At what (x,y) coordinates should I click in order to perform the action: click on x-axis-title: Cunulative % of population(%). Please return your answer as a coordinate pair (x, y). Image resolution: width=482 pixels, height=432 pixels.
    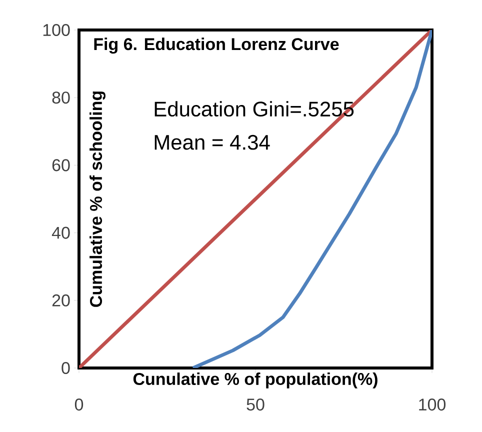
    Looking at the image, I should click on (255, 380).